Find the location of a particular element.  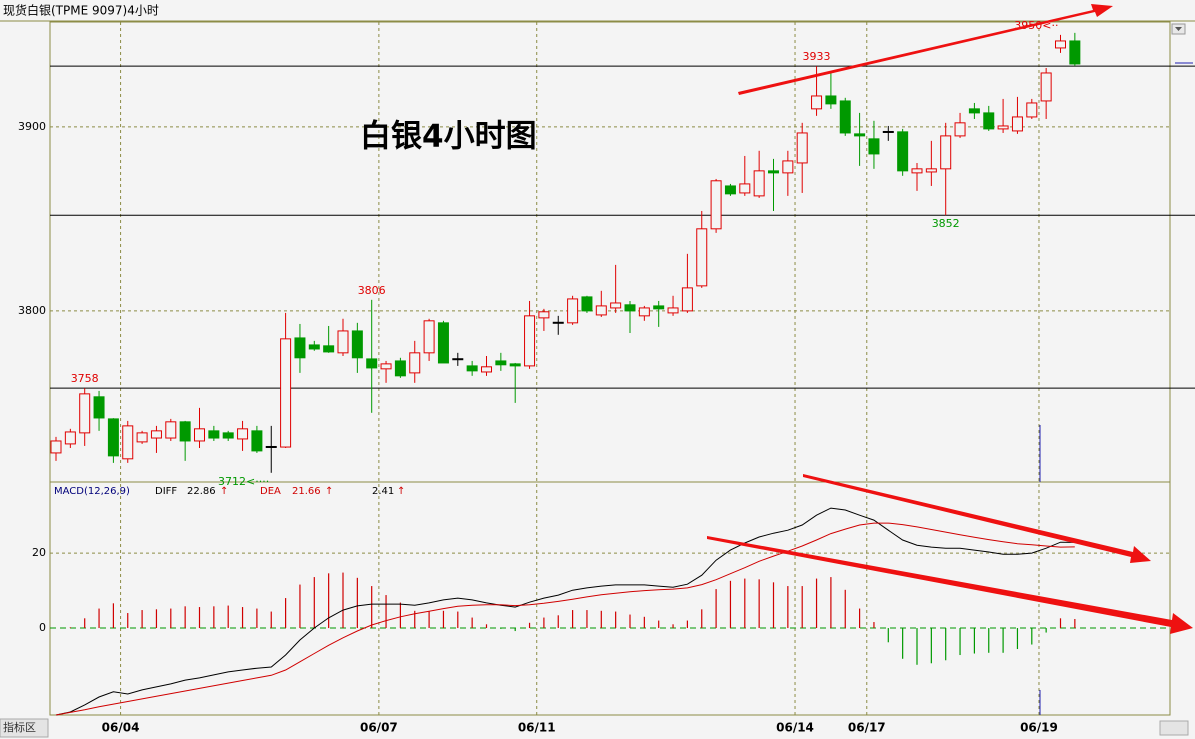

indicator-button-box is located at coordinates (24, 728).